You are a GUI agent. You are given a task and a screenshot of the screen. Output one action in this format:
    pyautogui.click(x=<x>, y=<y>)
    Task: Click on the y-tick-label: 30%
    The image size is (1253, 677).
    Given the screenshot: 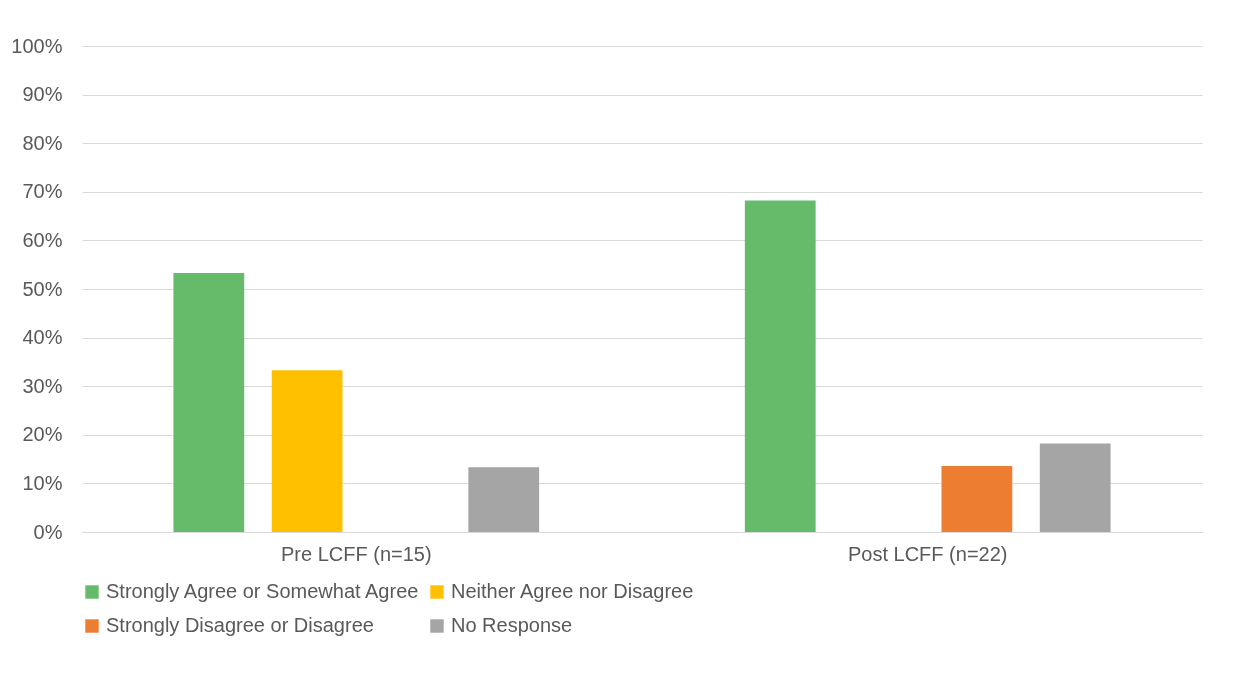 What is the action you would take?
    pyautogui.click(x=42, y=385)
    